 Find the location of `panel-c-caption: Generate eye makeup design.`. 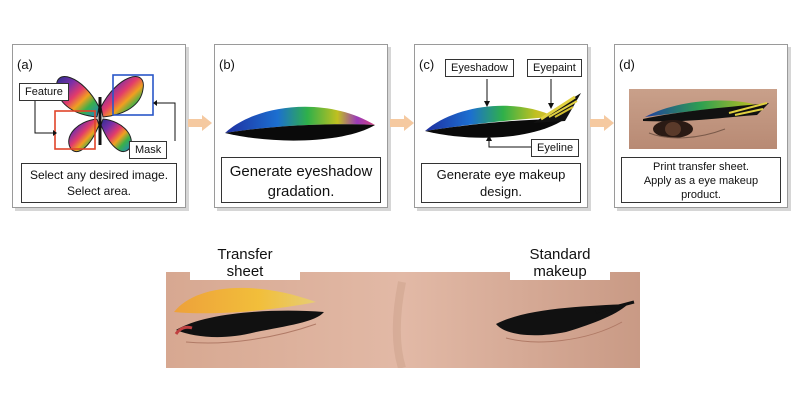

panel-c-caption: Generate eye makeup design. is located at coordinates (501, 183).